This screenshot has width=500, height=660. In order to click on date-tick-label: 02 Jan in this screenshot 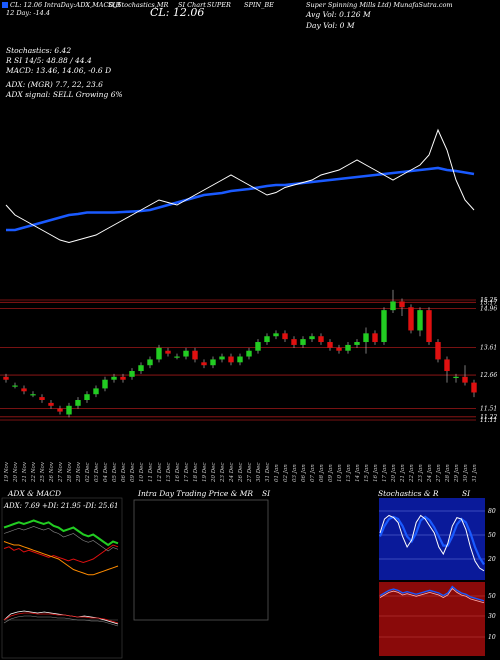, I will do `click(286, 473)`.